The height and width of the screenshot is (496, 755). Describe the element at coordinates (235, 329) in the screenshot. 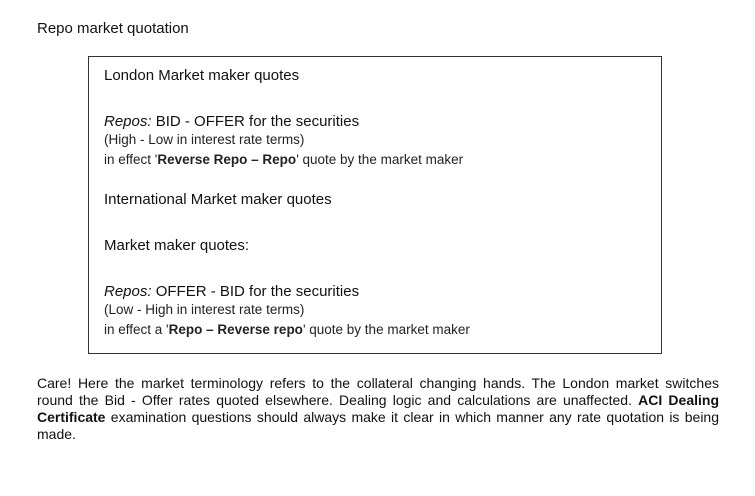

I see `intl-effect-bold: Repo – Reverse repo` at that location.